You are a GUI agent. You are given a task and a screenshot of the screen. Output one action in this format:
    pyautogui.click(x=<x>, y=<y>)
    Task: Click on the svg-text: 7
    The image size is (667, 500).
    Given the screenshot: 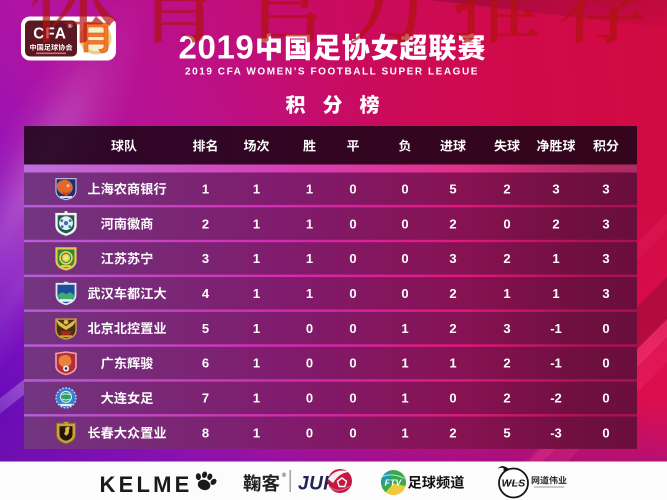 What is the action you would take?
    pyautogui.click(x=205, y=398)
    